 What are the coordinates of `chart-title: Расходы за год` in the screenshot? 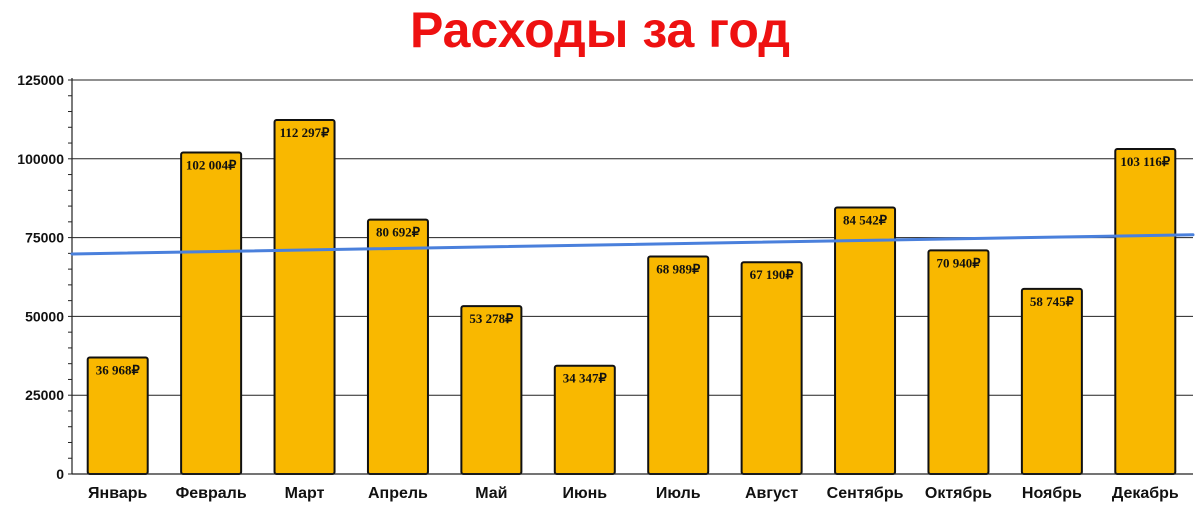 It's located at (600, 30).